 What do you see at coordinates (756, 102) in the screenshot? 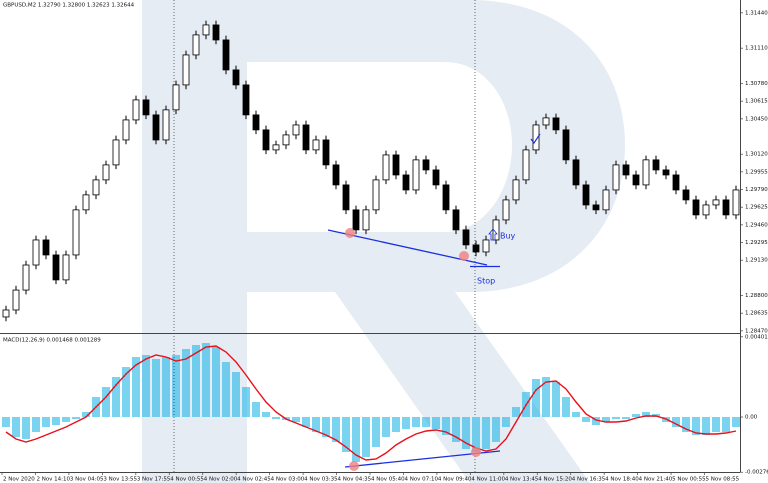
I see `y-tick-label: 1.30615` at bounding box center [756, 102].